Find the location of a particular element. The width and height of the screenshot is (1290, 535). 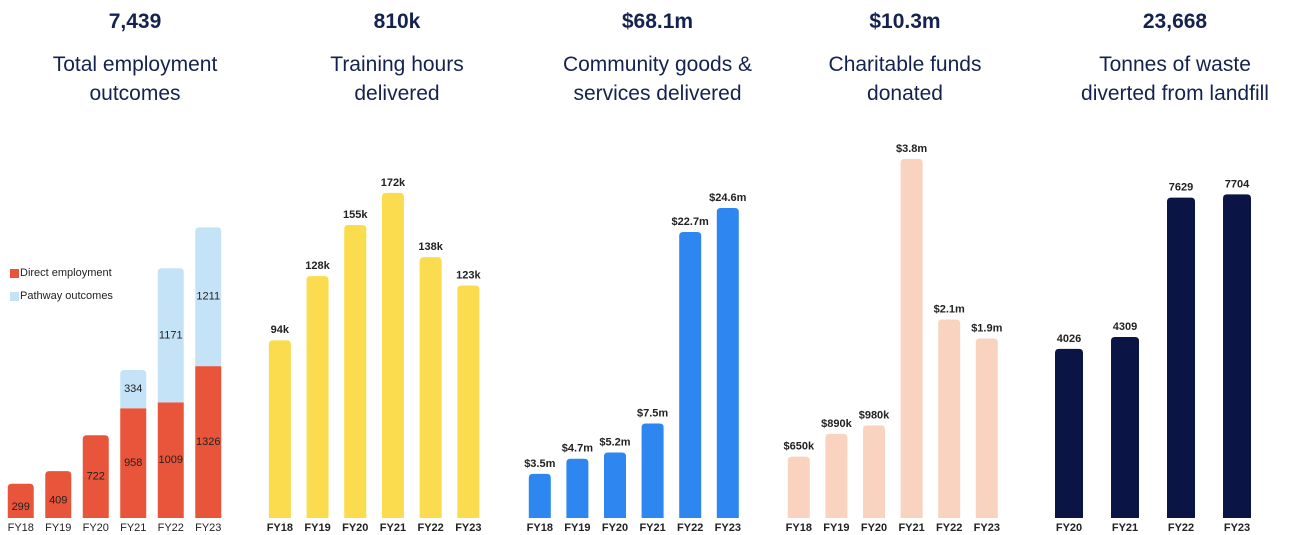

data-label: 299 is located at coordinates (21, 507).